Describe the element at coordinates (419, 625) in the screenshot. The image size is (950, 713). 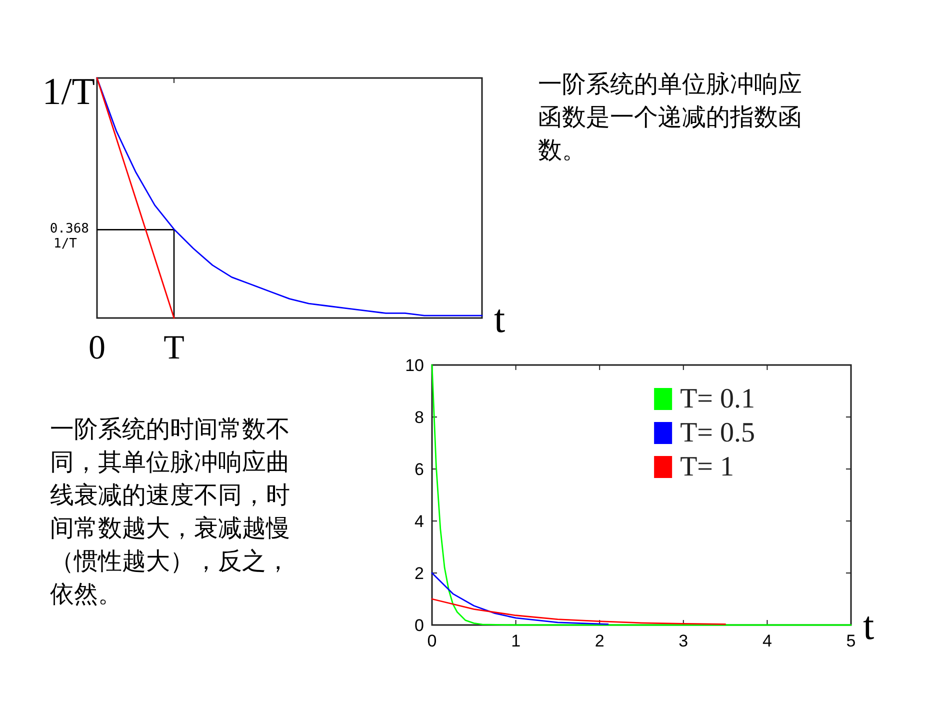
I see `y-tick-label: 0` at that location.